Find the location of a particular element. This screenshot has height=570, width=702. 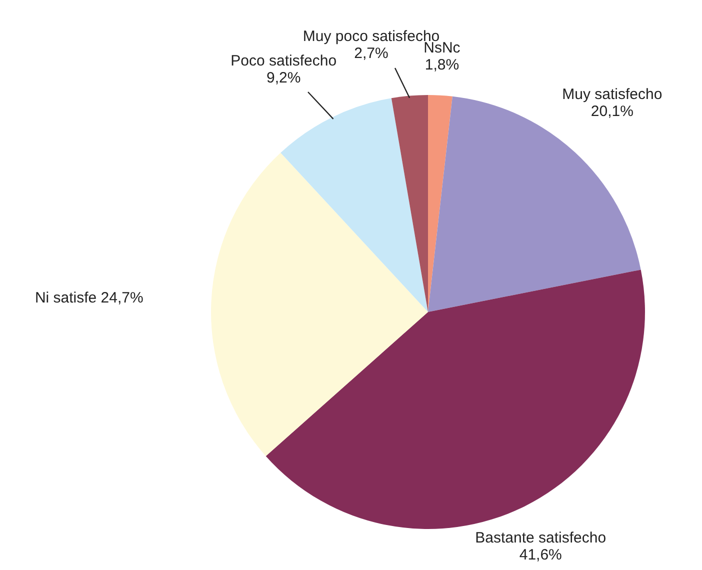

data-label: 1,8% is located at coordinates (442, 65).